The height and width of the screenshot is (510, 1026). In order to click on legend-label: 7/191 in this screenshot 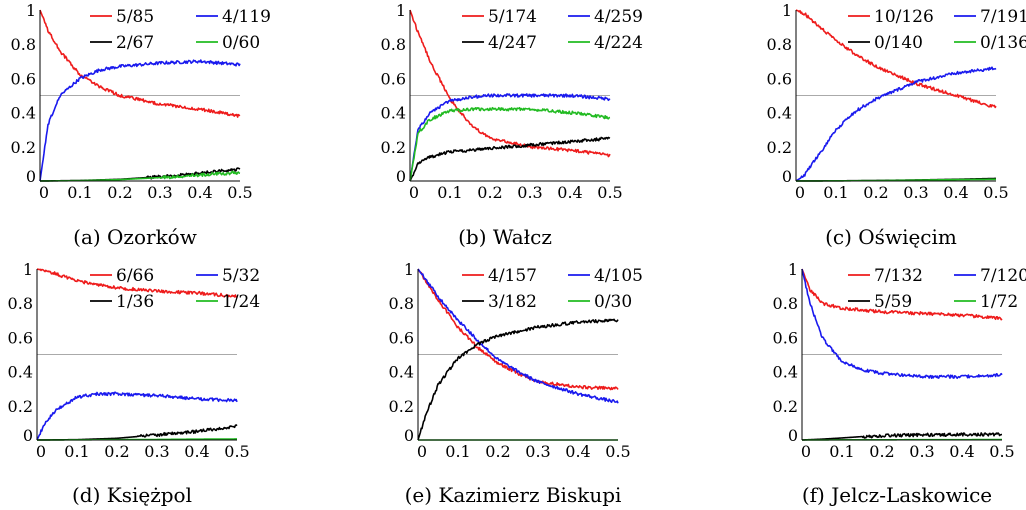, I will do `click(1003, 17)`.